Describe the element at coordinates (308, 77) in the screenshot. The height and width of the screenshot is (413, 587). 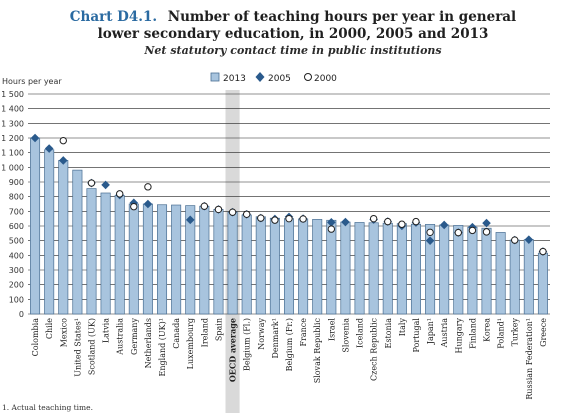
I see `legend-2000-circle-icon` at that location.